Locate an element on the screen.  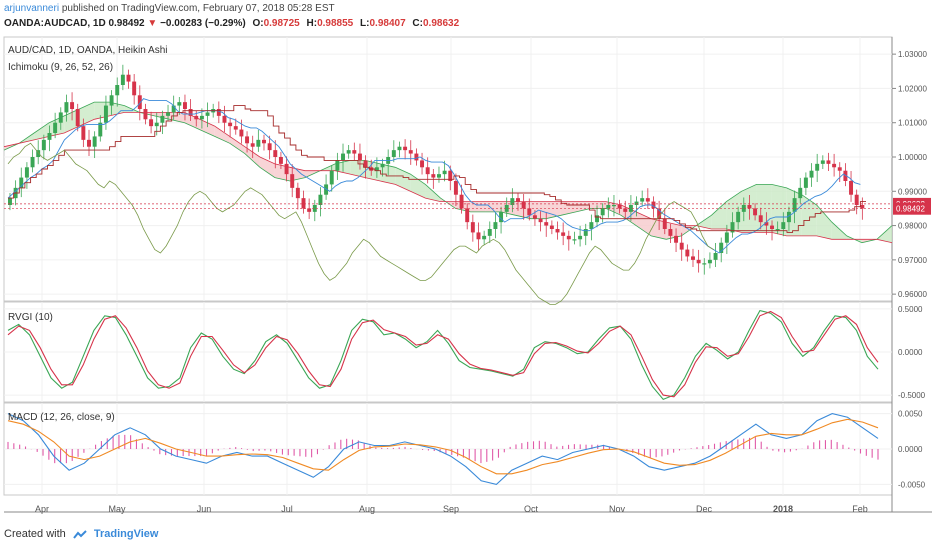
x-tick-label: Nov is located at coordinates (617, 509).